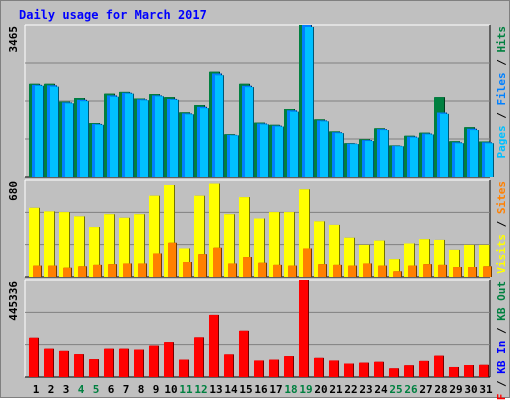 The height and width of the screenshot is (400, 512). I want to click on bottom-ymax-label: 445336, so click(13, 301).